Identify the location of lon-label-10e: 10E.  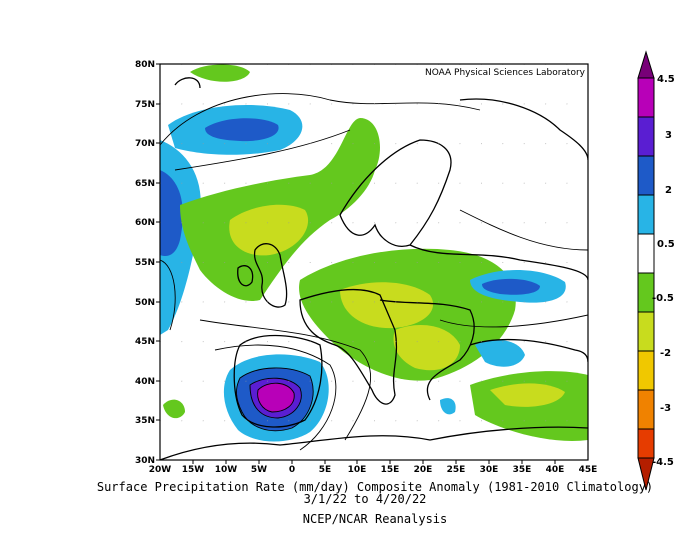
(357, 470).